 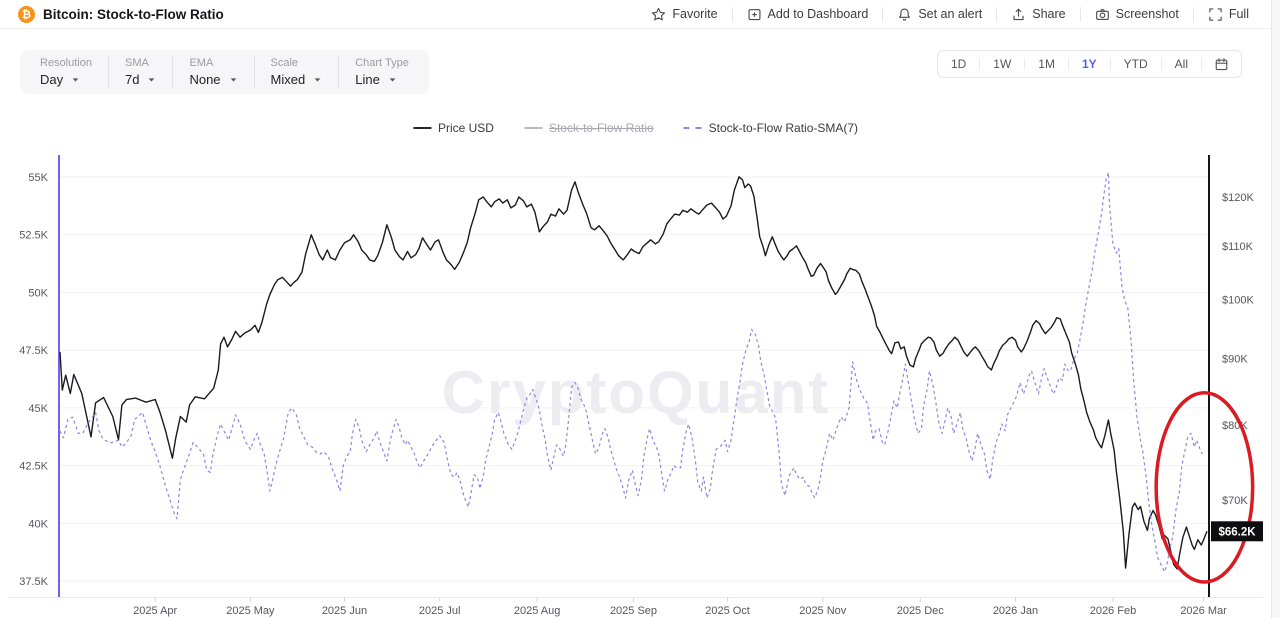 What do you see at coordinates (33, 582) in the screenshot?
I see `left-axis-label: 37.5K` at bounding box center [33, 582].